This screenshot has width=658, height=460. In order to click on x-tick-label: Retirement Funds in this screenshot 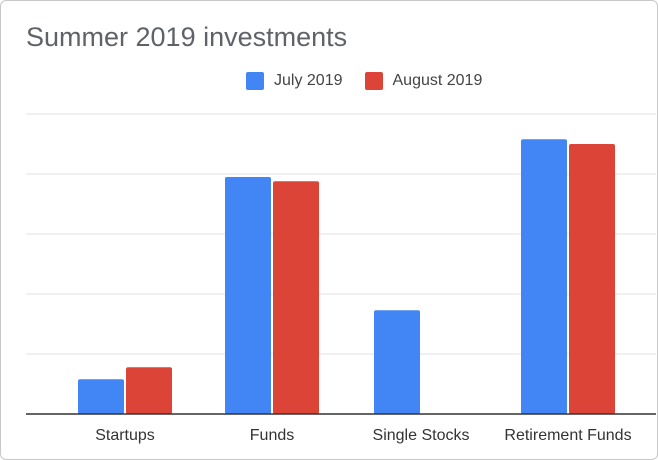, I will do `click(567, 435)`.